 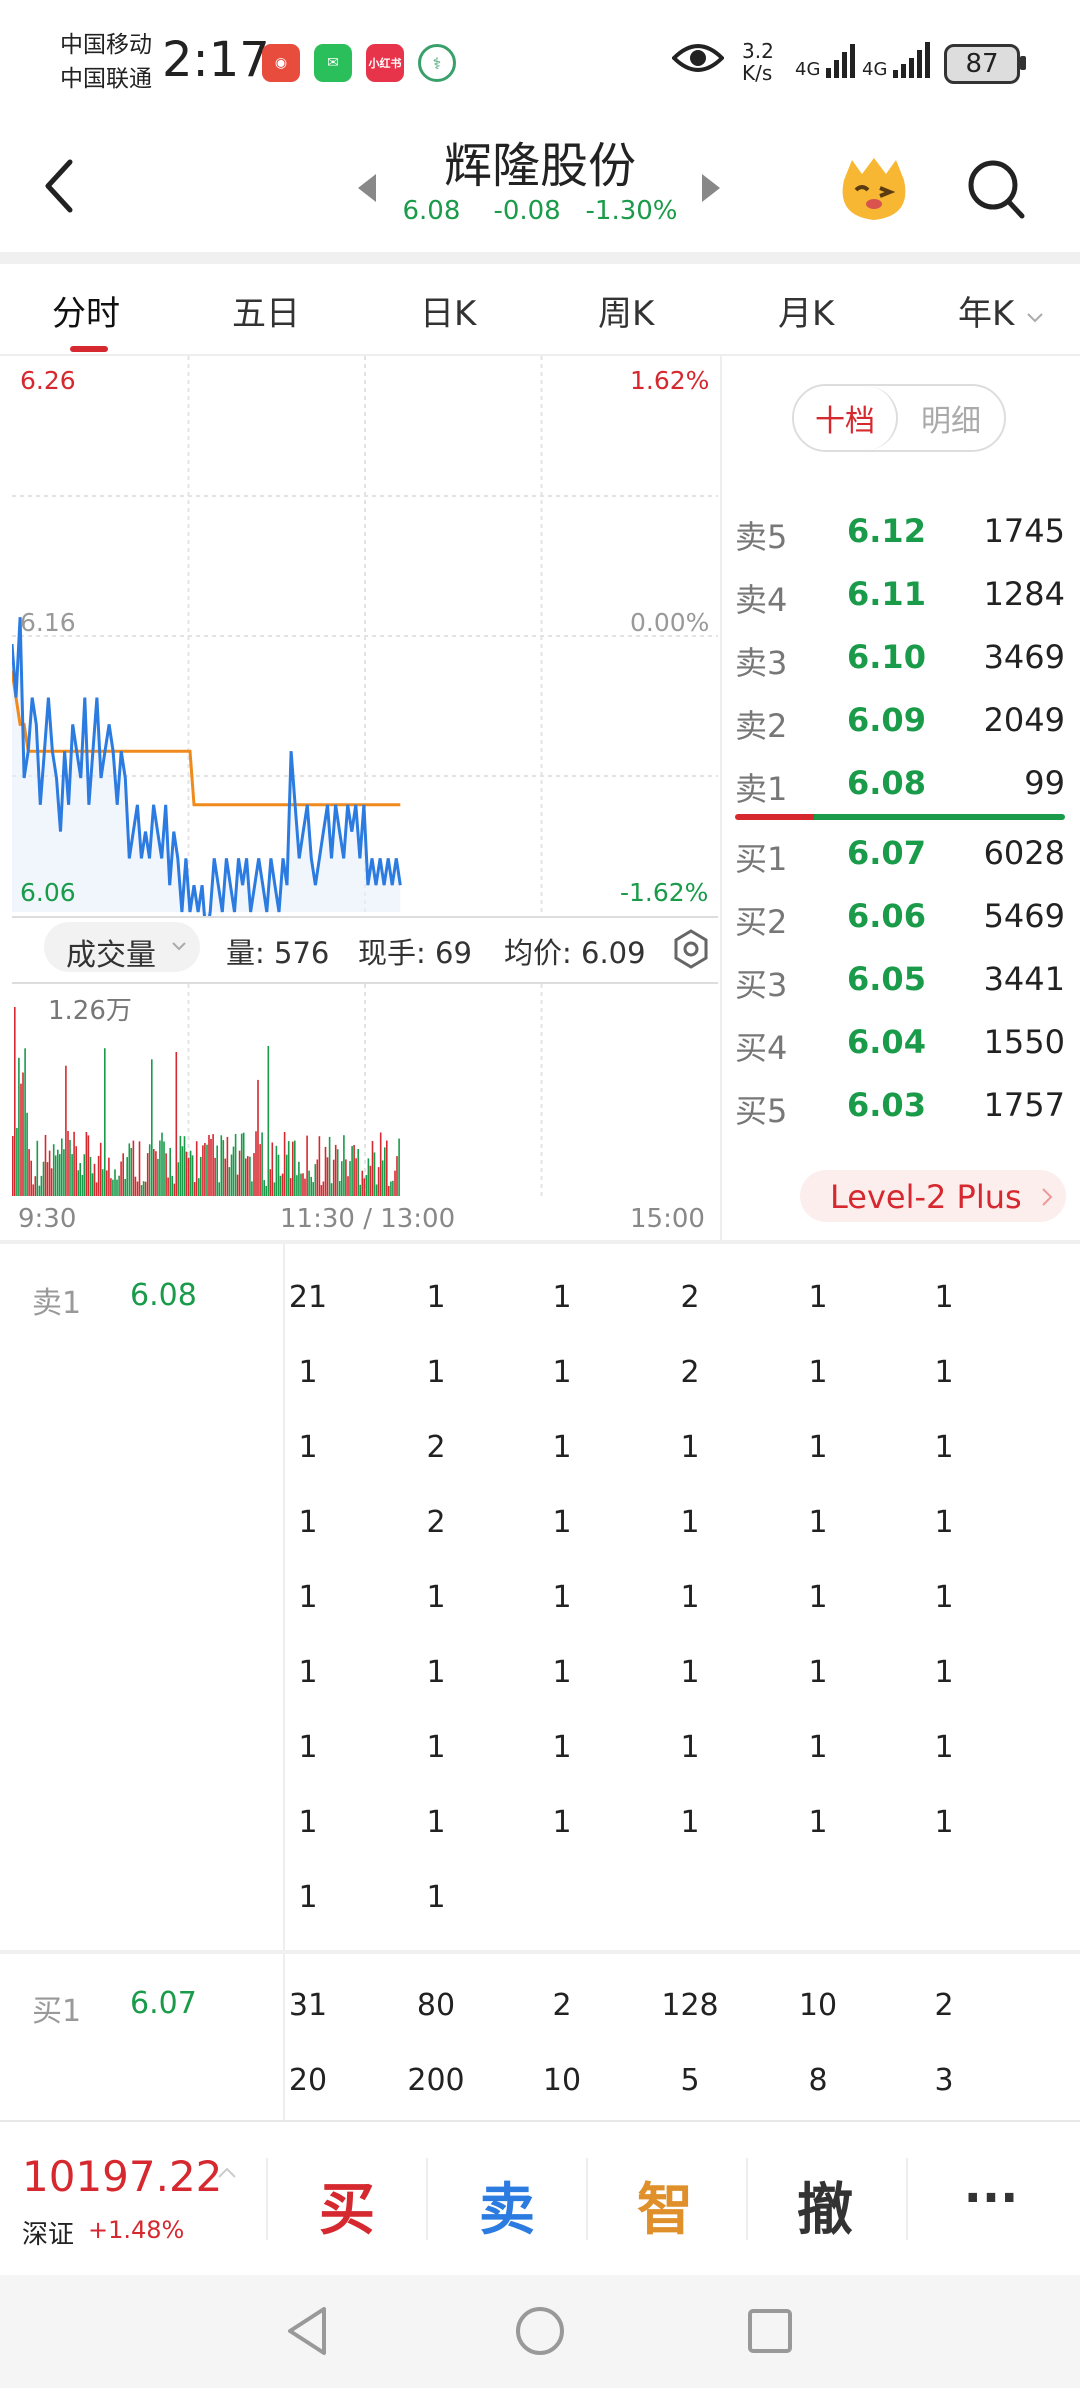 What do you see at coordinates (825, 2210) in the screenshot?
I see `cancel-order-button: 撤` at bounding box center [825, 2210].